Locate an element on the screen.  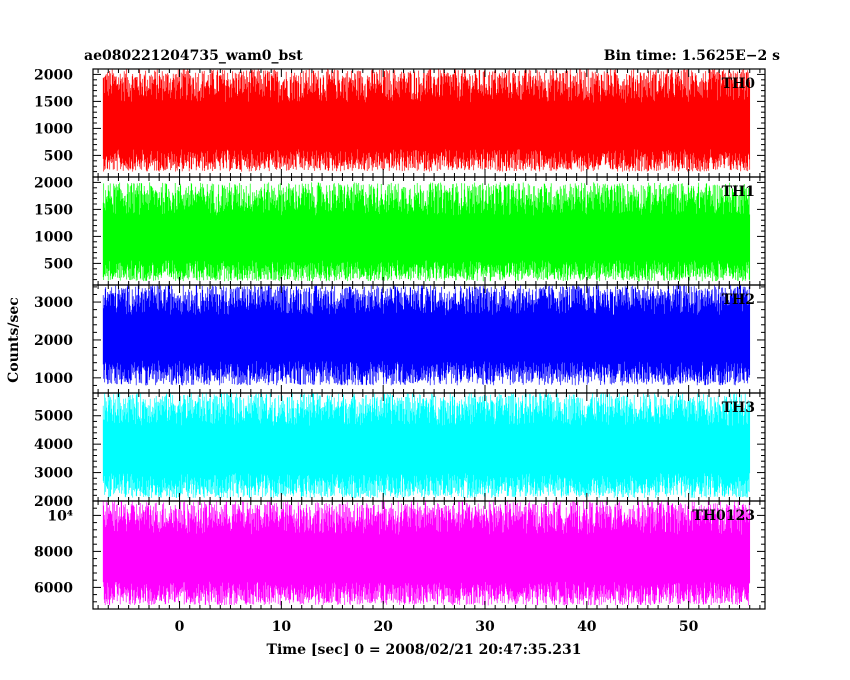
y-tick-label: 6000 is located at coordinates (53, 588).